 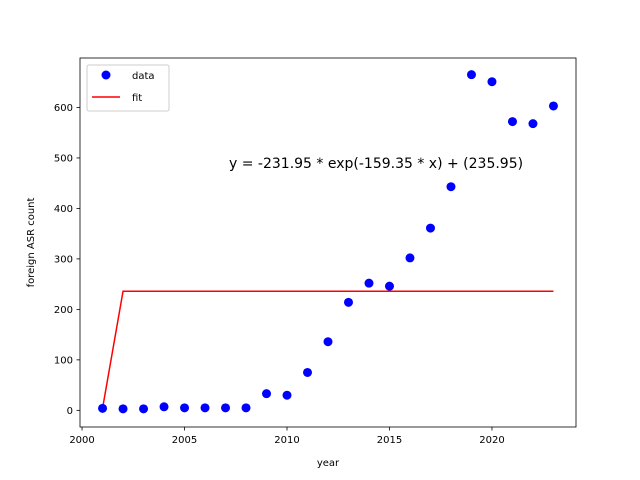 What do you see at coordinates (81, 440) in the screenshot?
I see `x-tick-label: 2000` at bounding box center [81, 440].